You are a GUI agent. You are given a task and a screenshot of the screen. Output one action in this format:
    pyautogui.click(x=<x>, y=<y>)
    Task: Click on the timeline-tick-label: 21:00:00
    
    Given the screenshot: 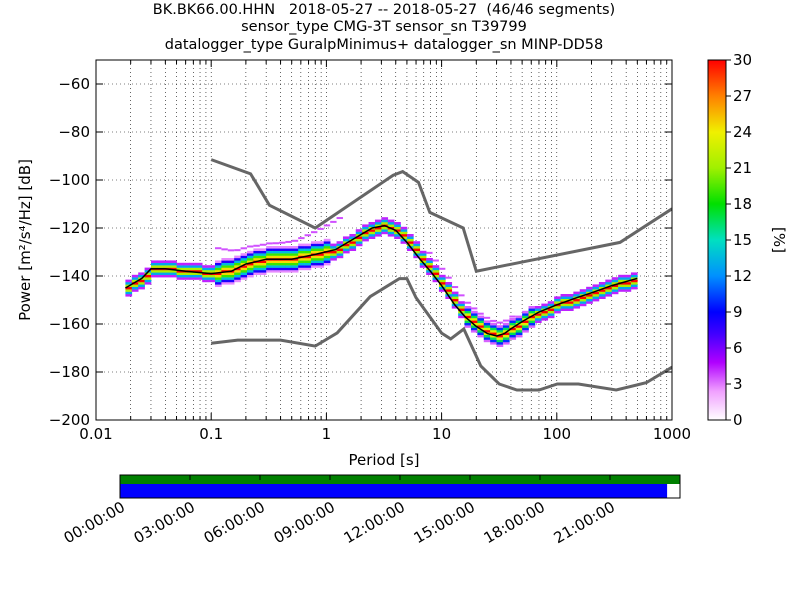 What is the action you would take?
    pyautogui.click(x=584, y=522)
    